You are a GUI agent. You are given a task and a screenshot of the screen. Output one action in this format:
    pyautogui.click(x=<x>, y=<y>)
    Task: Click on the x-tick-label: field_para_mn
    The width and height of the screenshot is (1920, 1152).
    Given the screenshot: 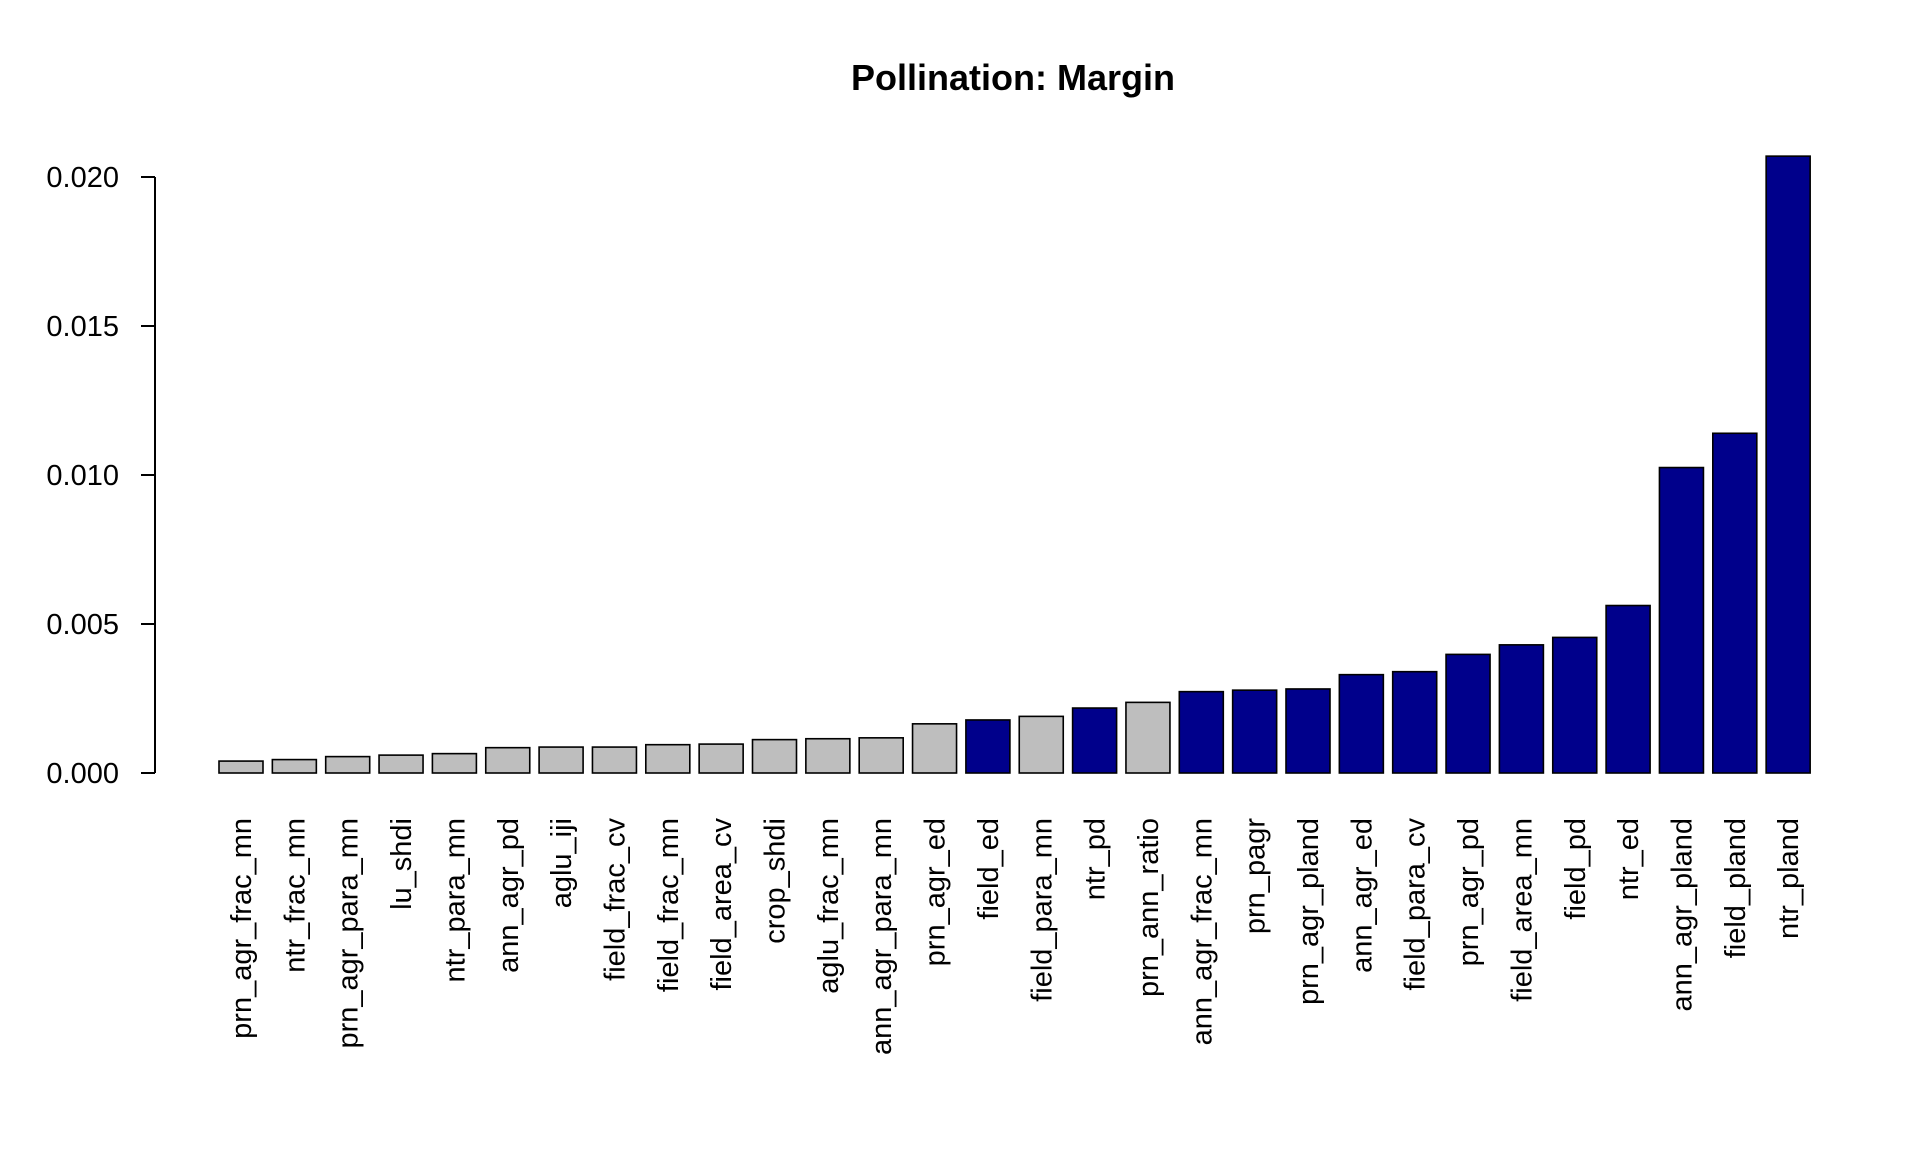 What is the action you would take?
    pyautogui.click(x=1042, y=910)
    